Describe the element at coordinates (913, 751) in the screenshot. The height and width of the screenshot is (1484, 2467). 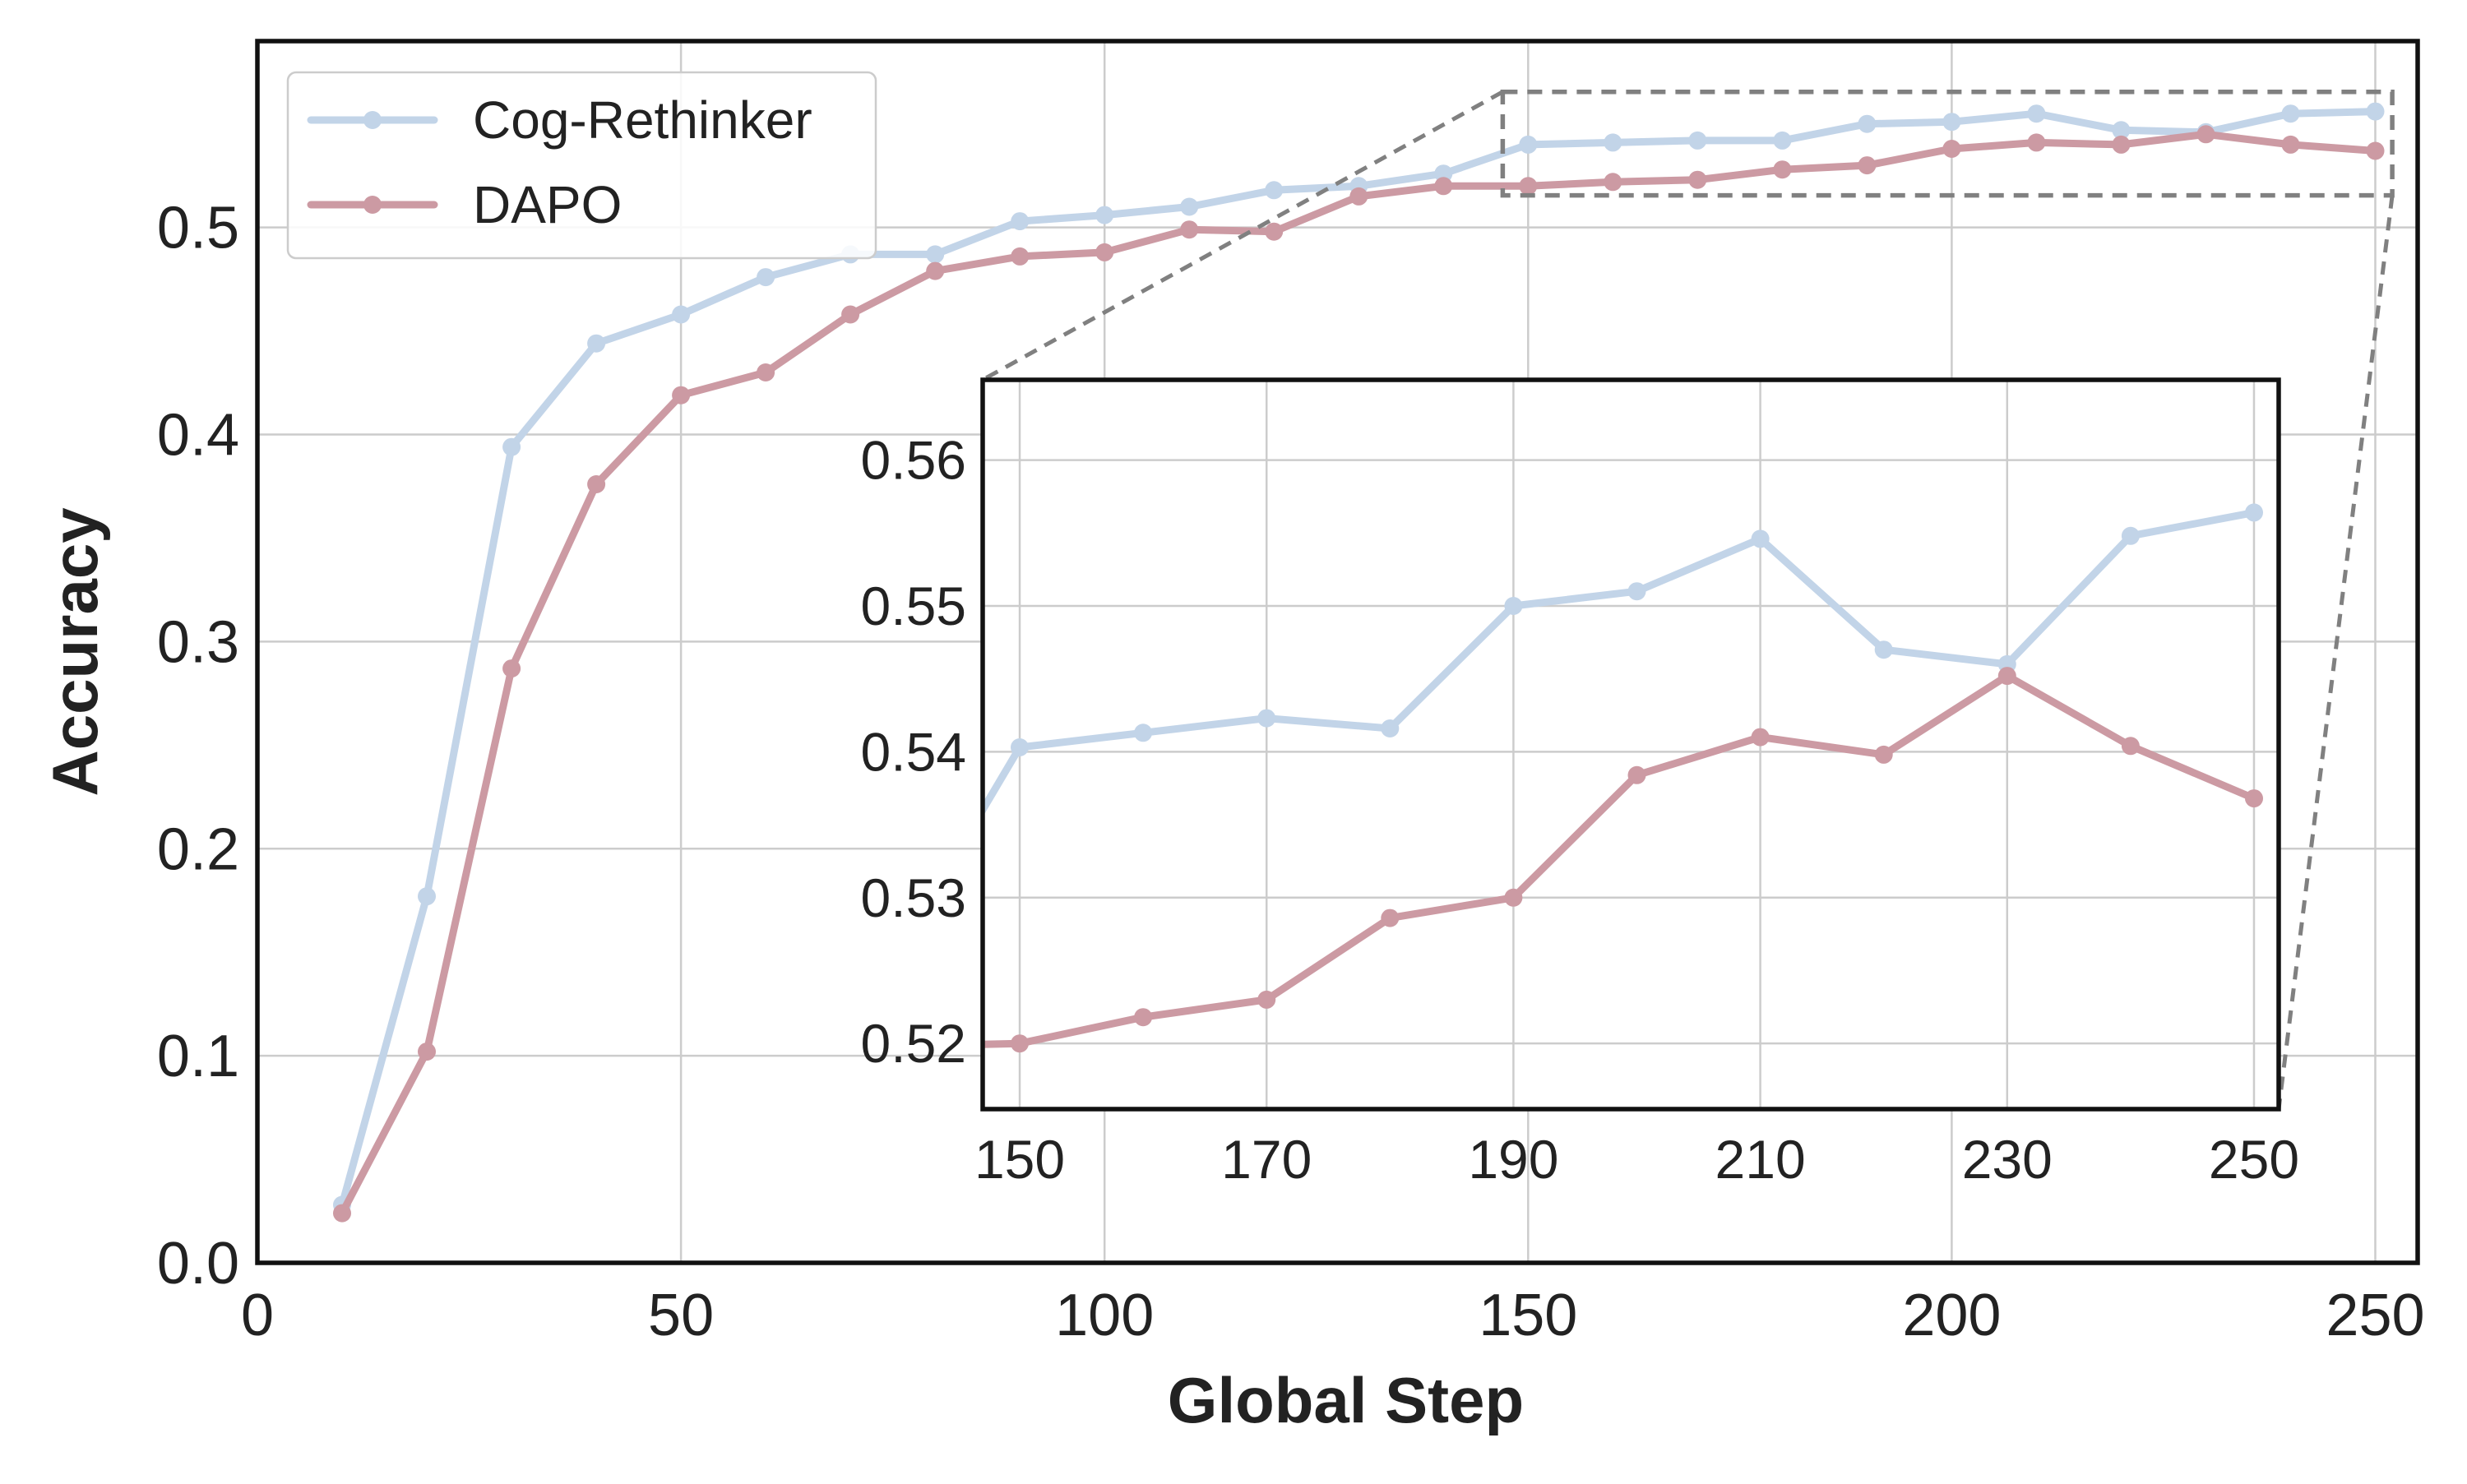
I see `inset-y-tick-label: 0.54` at that location.